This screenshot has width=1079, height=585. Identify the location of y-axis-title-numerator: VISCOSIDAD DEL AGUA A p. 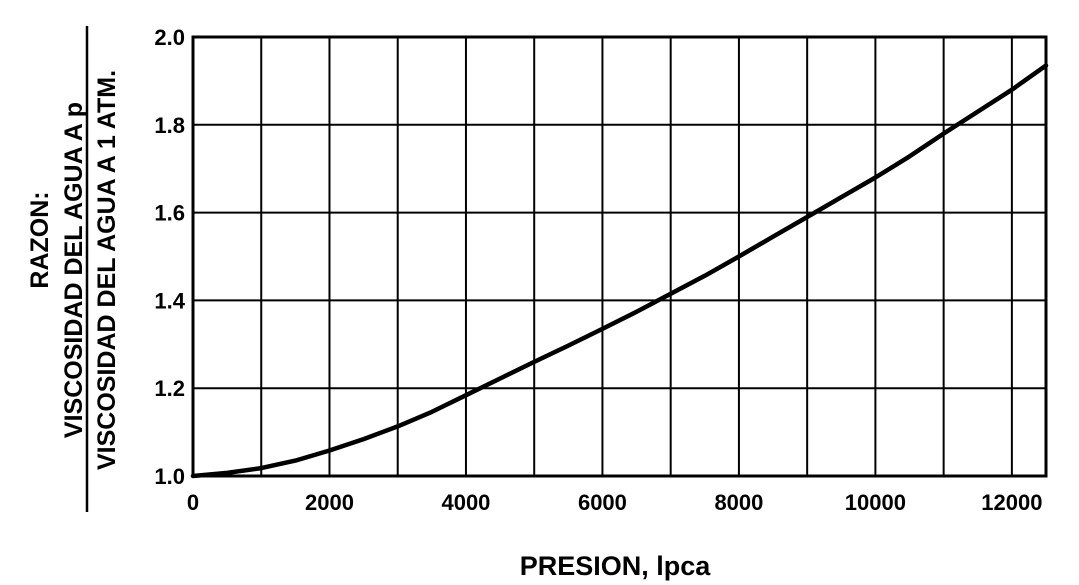
(74, 270).